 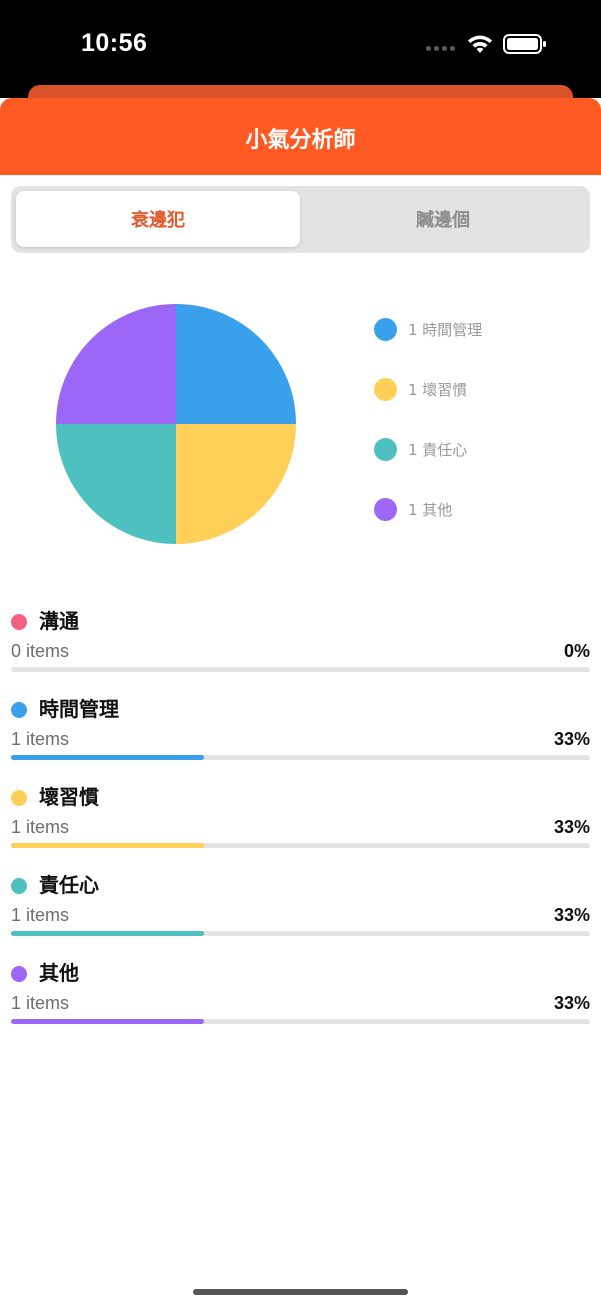 I want to click on category-count: 0 items, so click(x=40, y=651).